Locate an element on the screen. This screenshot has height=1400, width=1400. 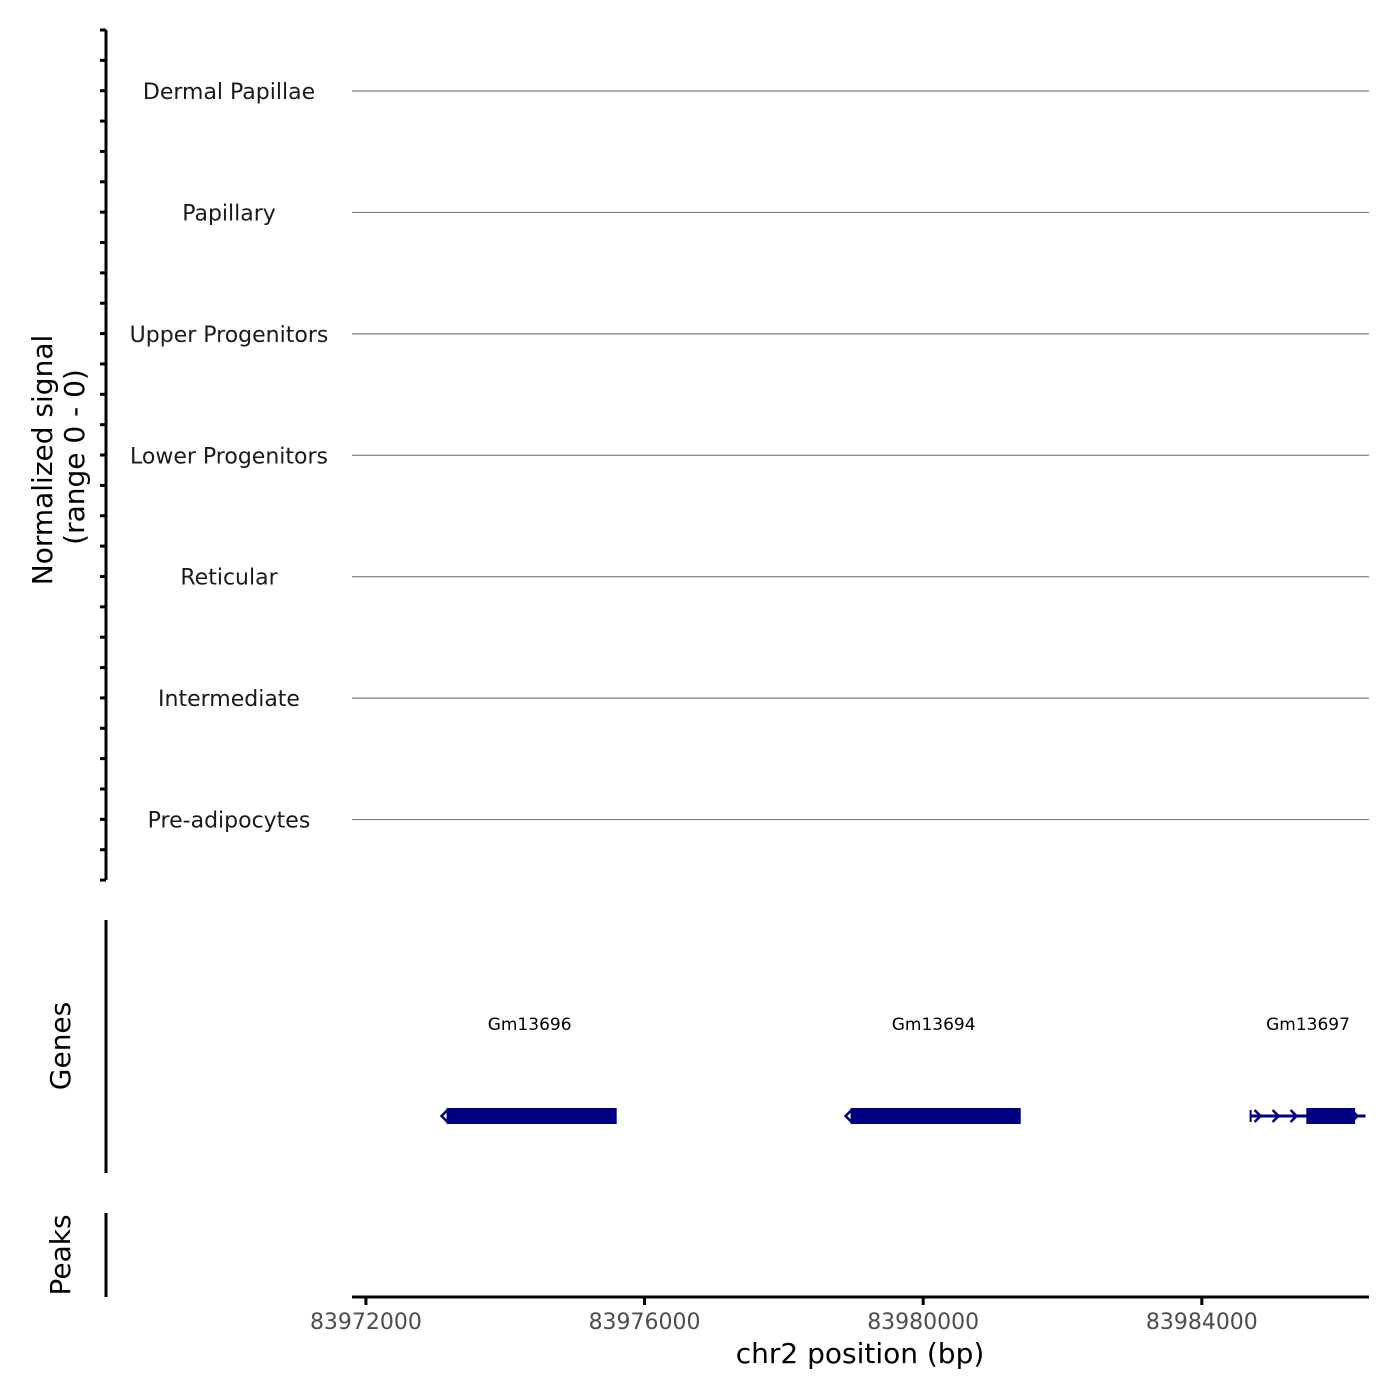
gene-marks: Gm13696 Gm13694 Gm13697 is located at coordinates (902, 1069).